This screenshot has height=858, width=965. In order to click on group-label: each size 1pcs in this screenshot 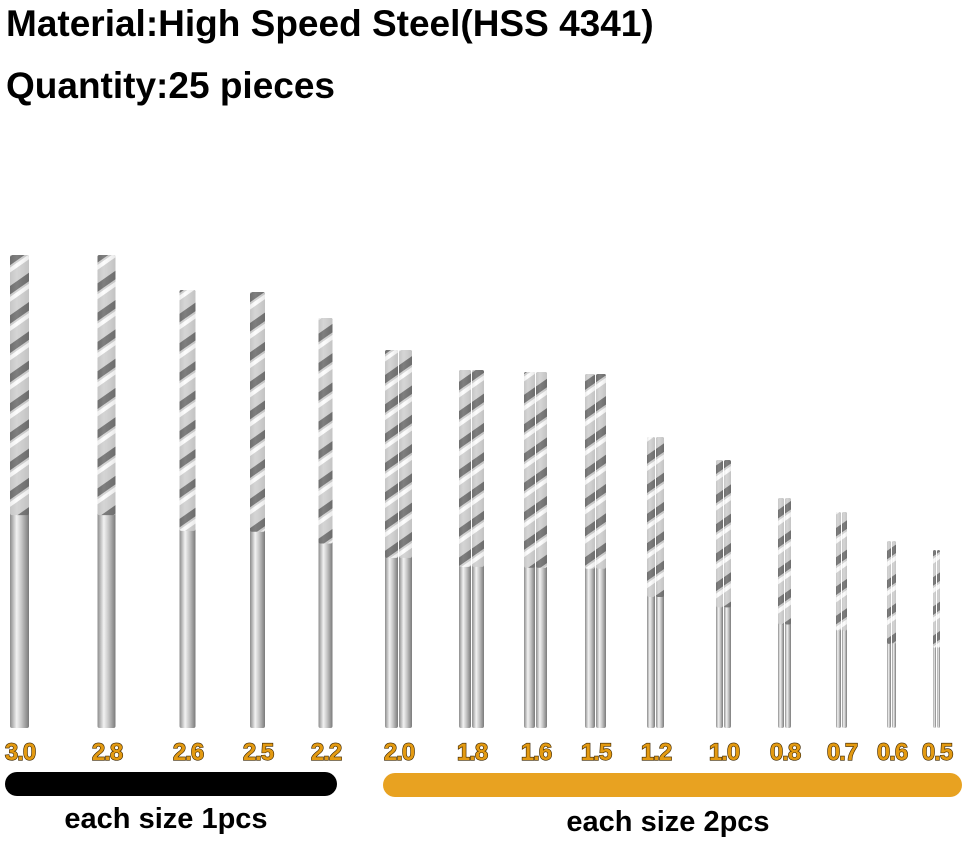, I will do `click(165, 819)`.